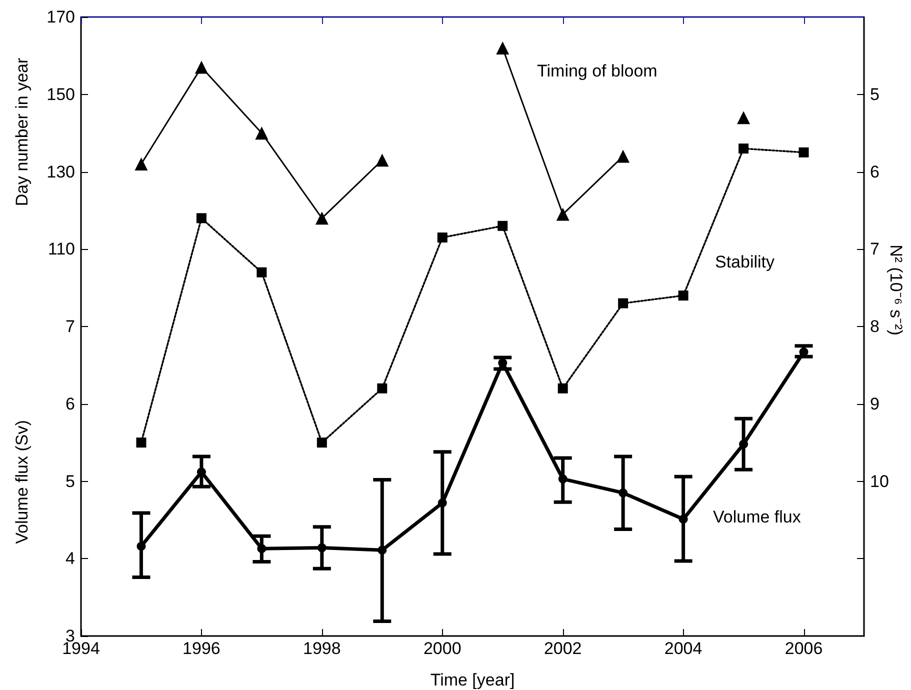 The width and height of the screenshot is (911, 690). I want to click on y2-tick-label: 5, so click(875, 94).